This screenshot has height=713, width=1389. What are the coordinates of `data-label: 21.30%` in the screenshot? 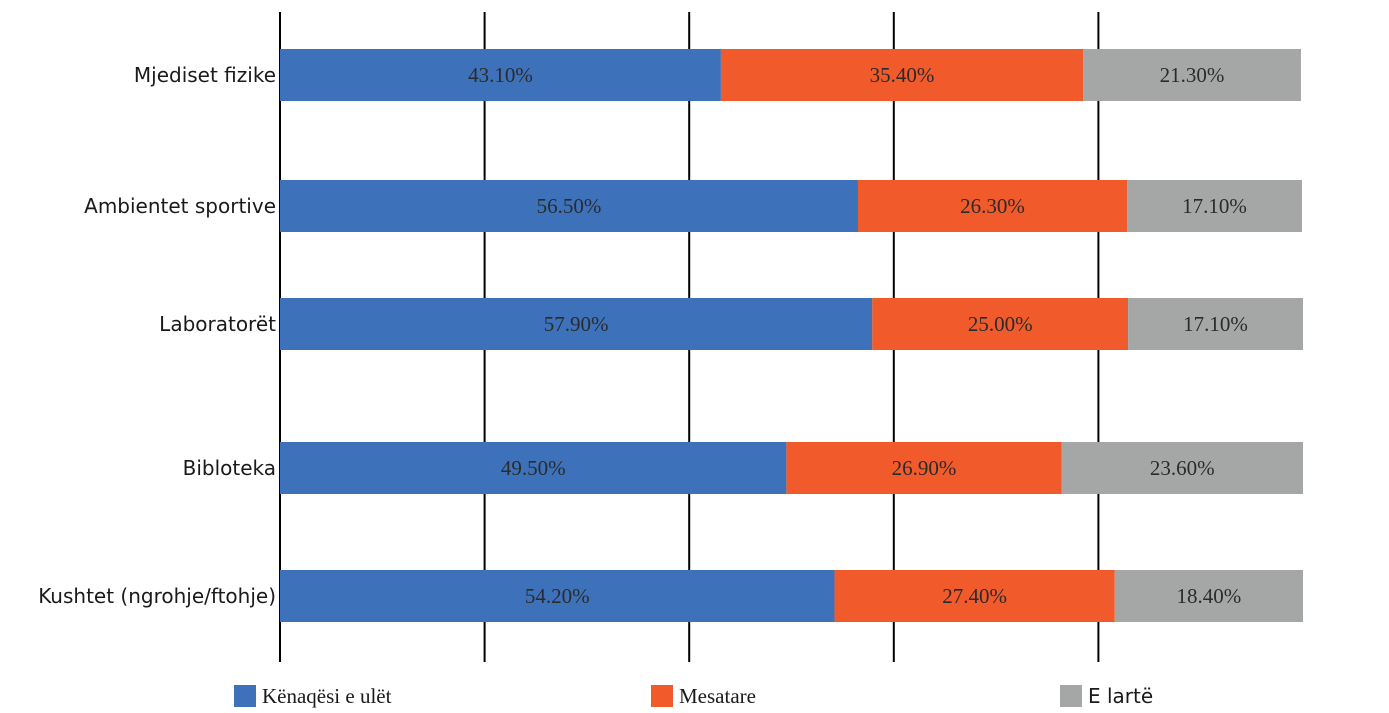 It's located at (1192, 75).